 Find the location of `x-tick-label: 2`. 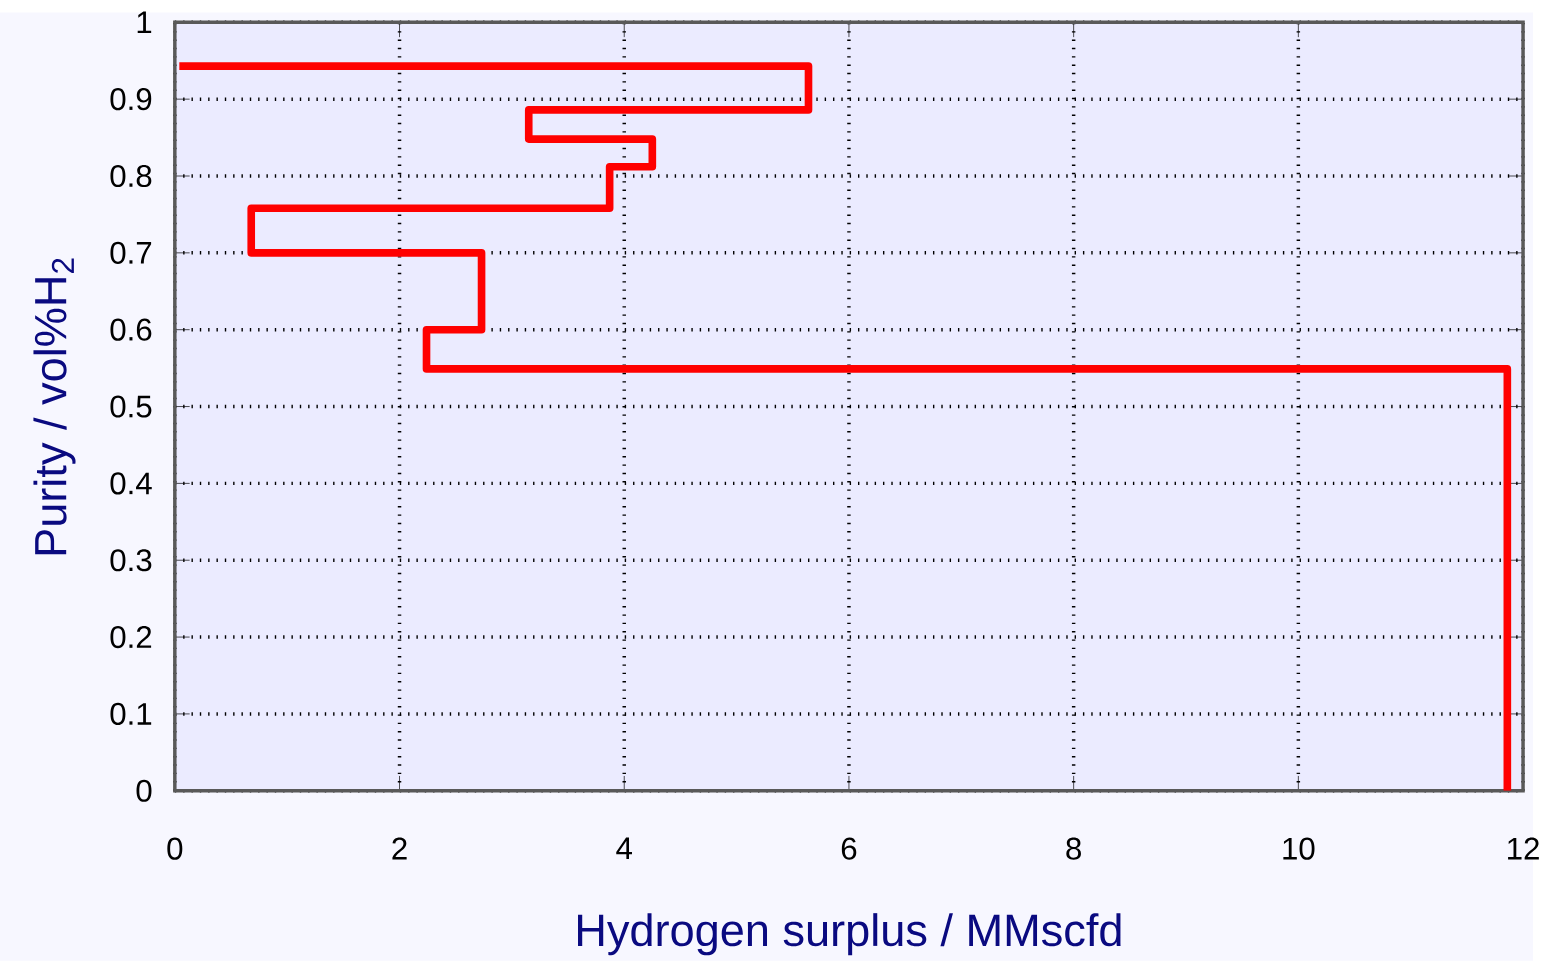

x-tick-label: 2 is located at coordinates (399, 848).